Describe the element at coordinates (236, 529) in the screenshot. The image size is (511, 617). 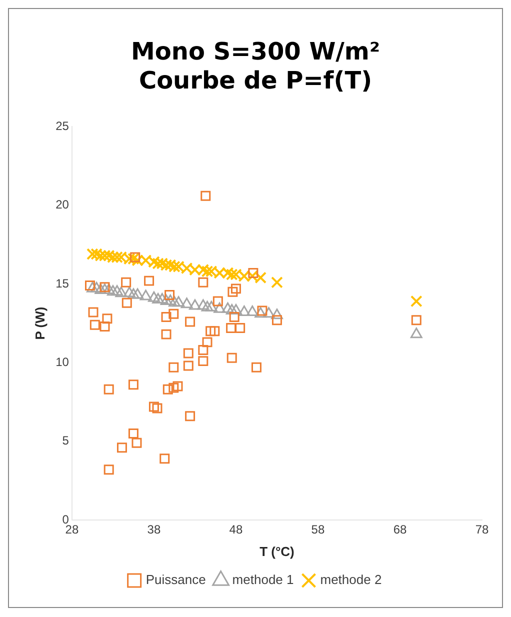
I see `x-tick-label: 48` at that location.